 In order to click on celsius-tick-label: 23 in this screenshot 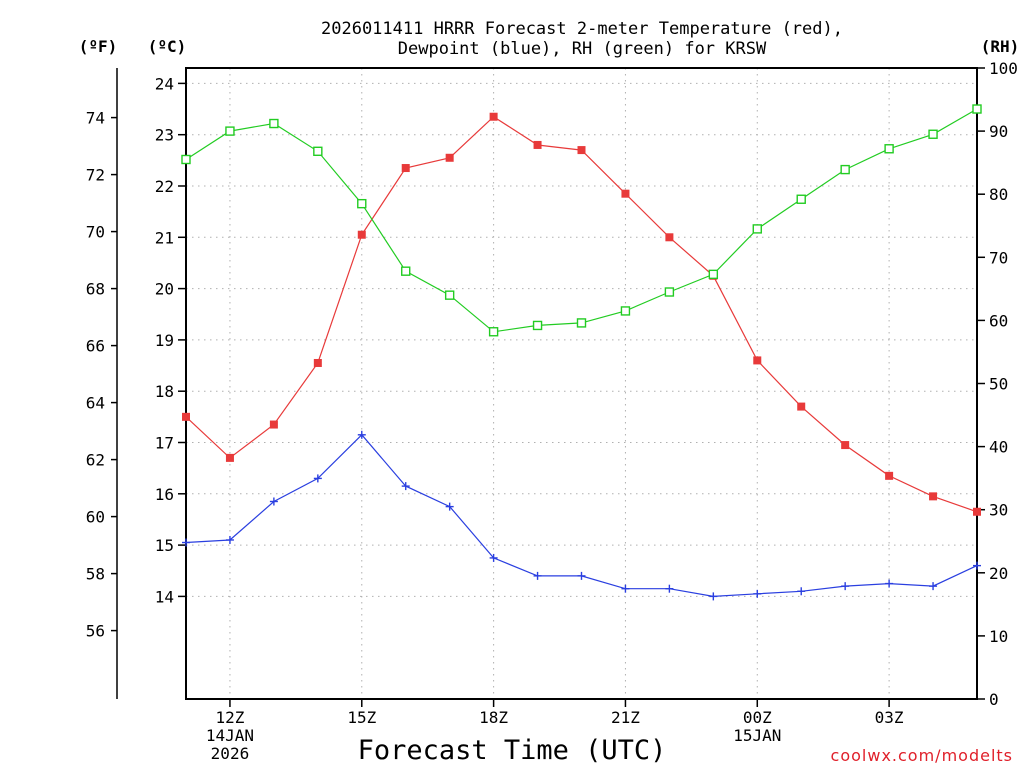, I will do `click(164, 135)`.